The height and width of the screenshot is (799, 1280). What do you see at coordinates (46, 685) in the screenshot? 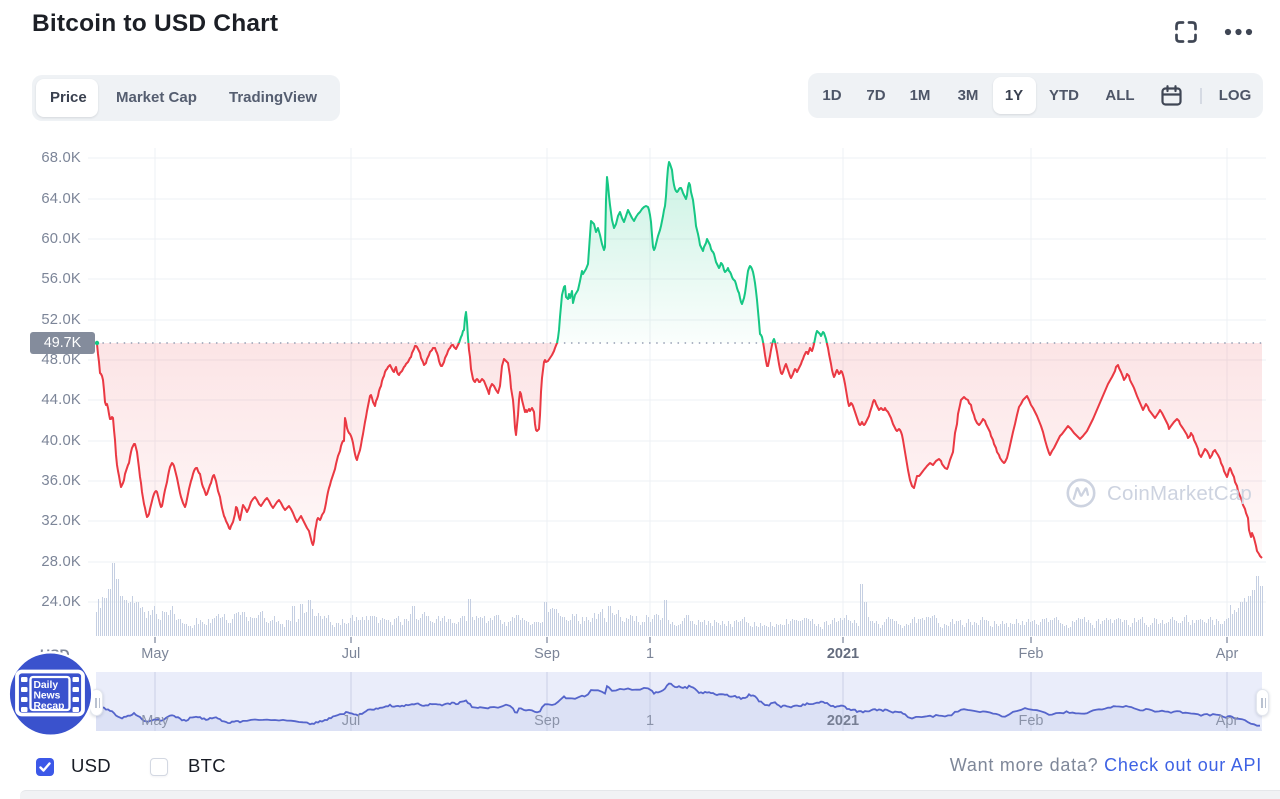
I see `svg-text: Daily` at bounding box center [46, 685].